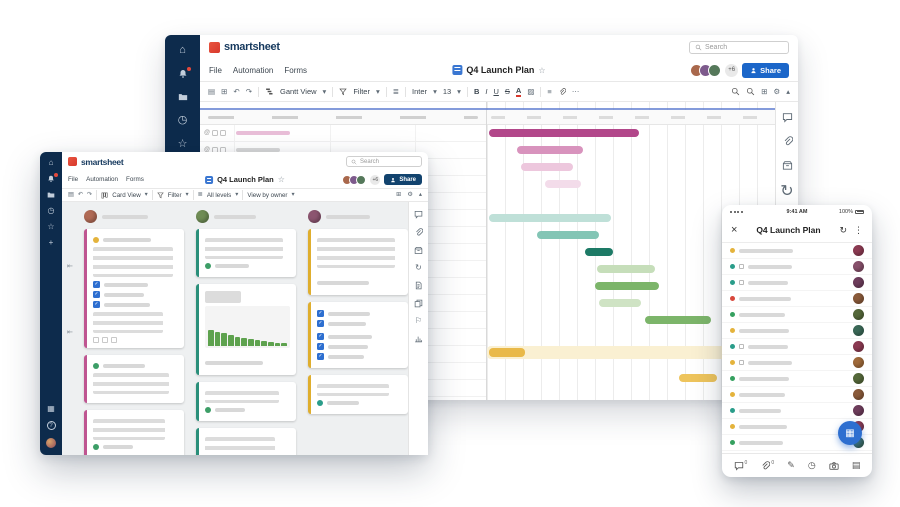  I want to click on account-avatar, so click(51, 443).